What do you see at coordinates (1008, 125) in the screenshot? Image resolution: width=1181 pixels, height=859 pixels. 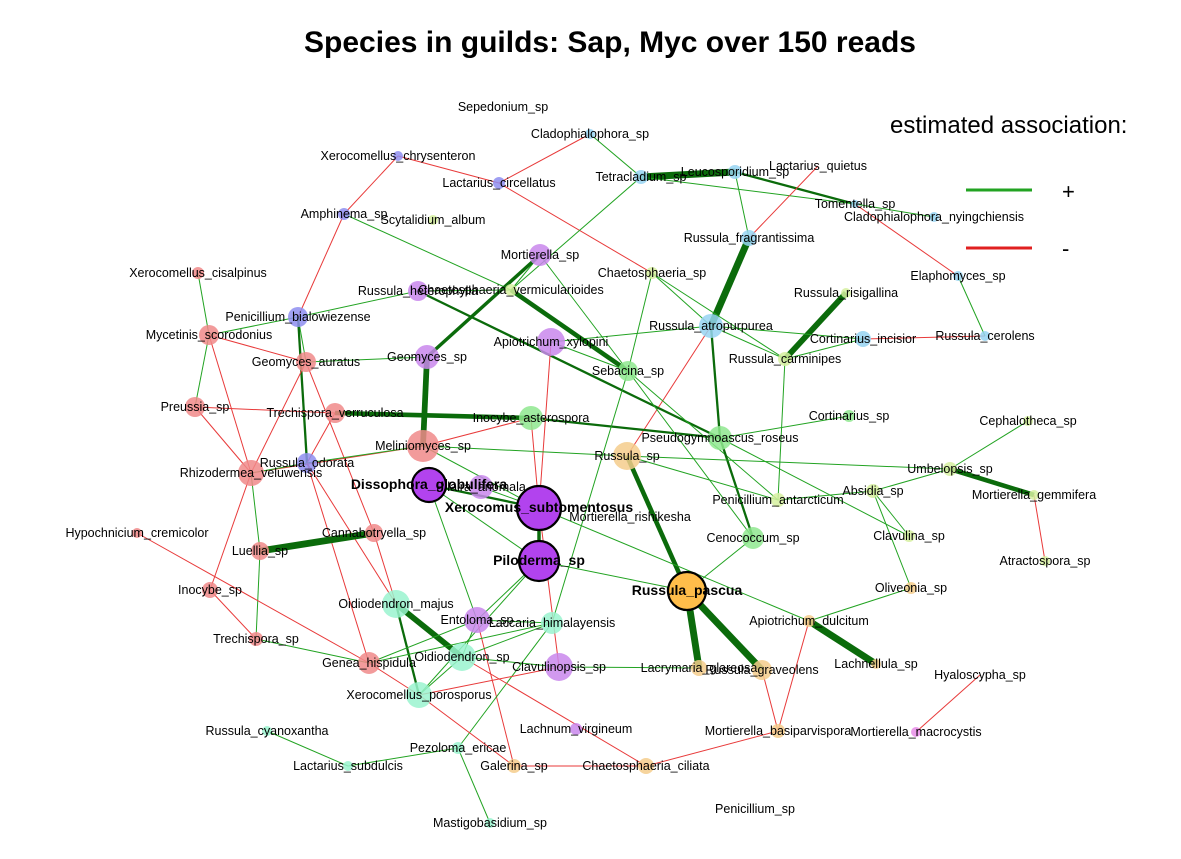 I see `legend-title: estimated association:` at bounding box center [1008, 125].